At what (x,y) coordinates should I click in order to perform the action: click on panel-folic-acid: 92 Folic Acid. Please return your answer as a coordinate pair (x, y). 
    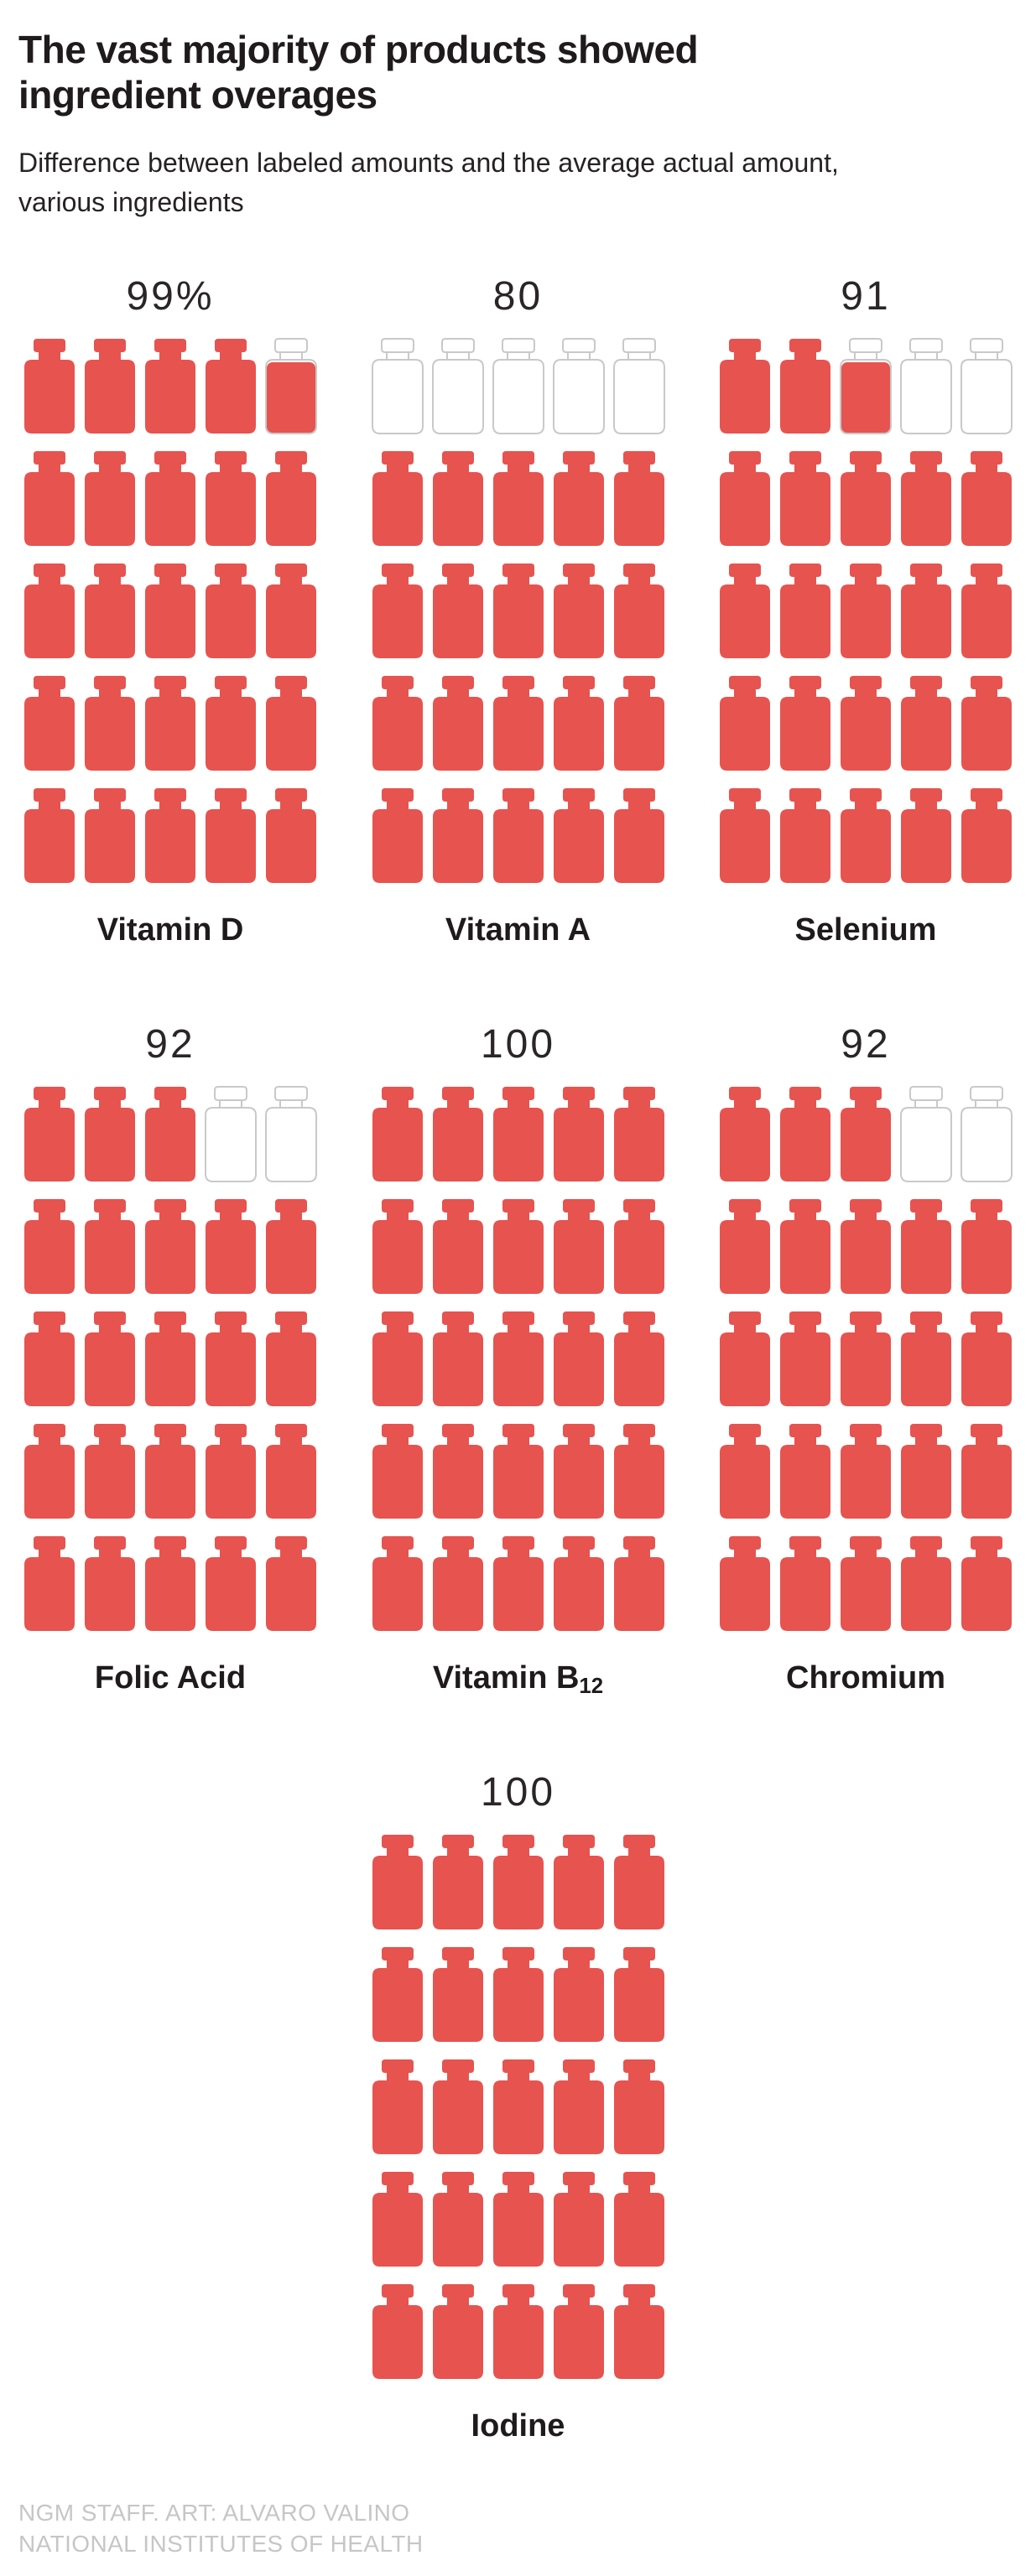
    Looking at the image, I should click on (170, 1357).